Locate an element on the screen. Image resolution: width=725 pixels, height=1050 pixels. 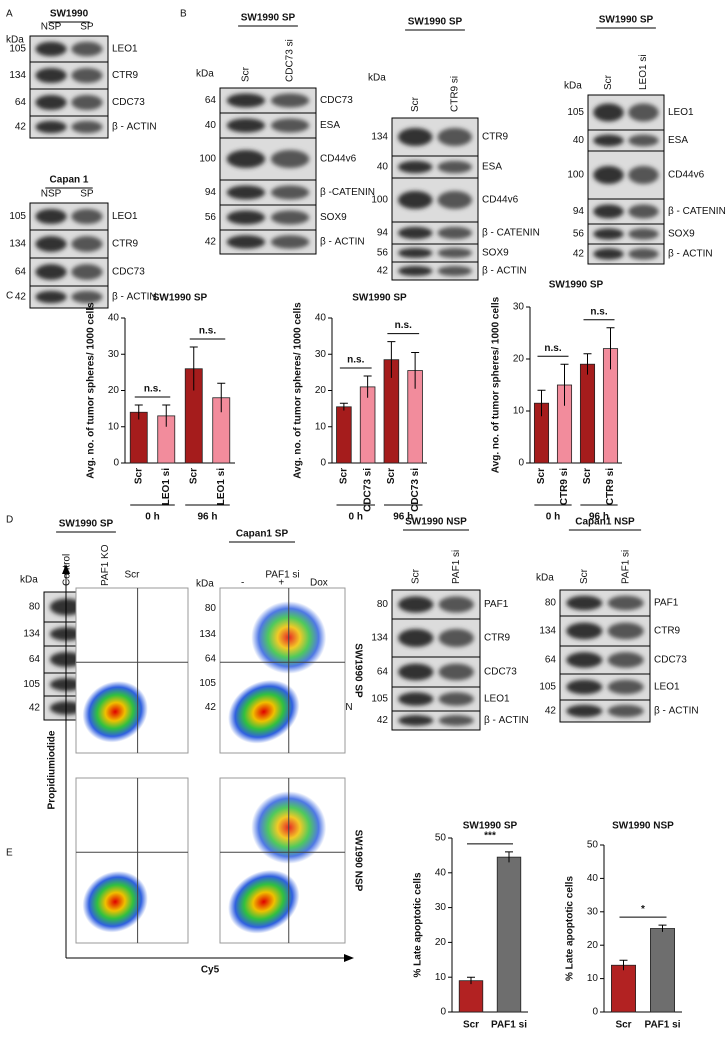
protein-label: PAF1 is located at coordinates (666, 603).